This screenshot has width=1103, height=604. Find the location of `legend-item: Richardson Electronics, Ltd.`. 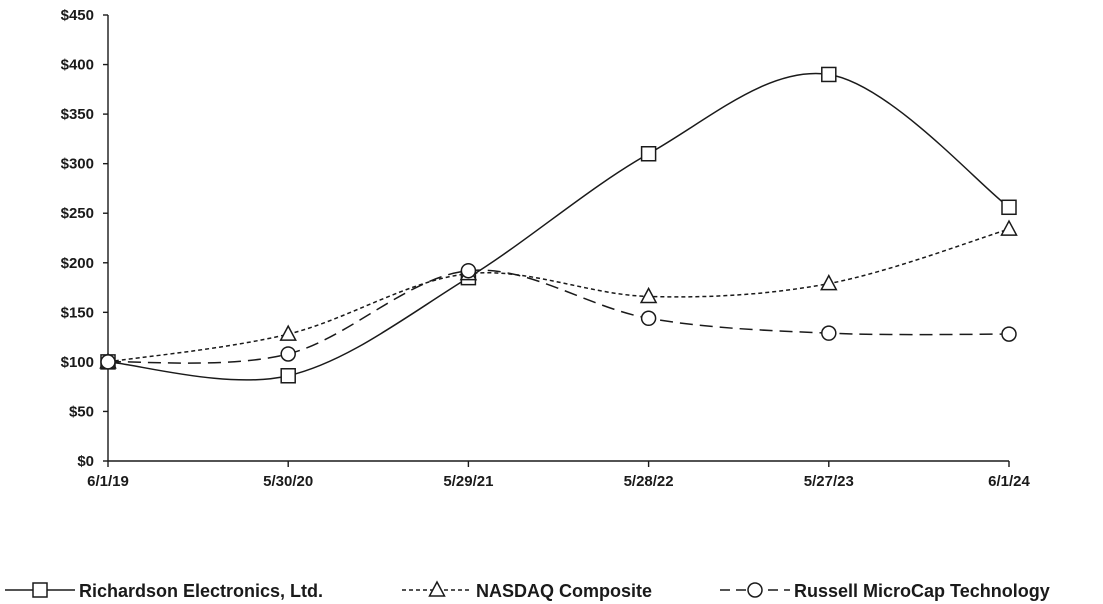

legend-item: Richardson Electronics, Ltd. is located at coordinates (164, 591).